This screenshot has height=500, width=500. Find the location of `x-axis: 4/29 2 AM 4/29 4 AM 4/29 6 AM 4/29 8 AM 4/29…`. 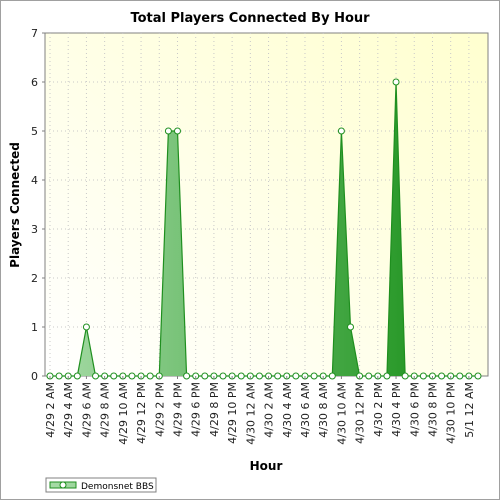

x-axis: 4/29 2 AM 4/29 4 AM 4/29 6 AM 4/29 8 AM 4/29… is located at coordinates (260, 410).